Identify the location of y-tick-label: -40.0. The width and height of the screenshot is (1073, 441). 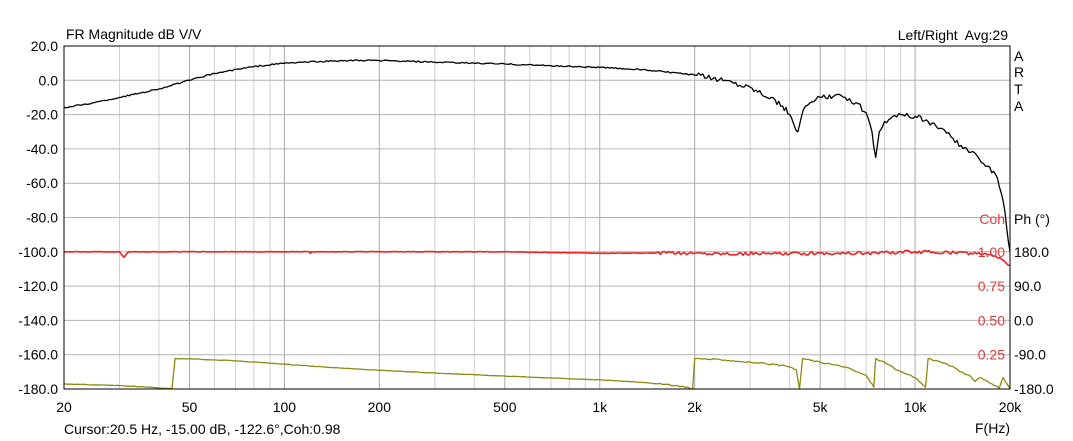
(42, 149).